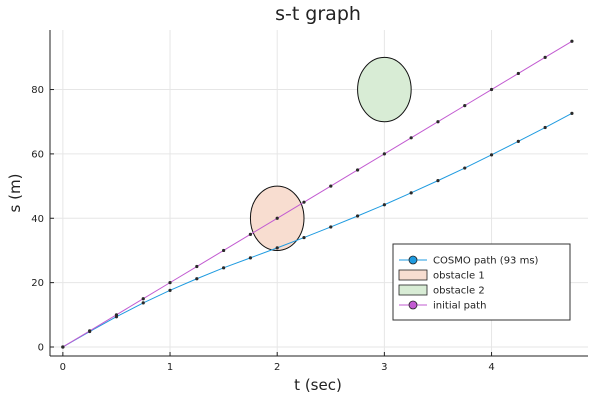  I want to click on legend-label: obstacle 2, so click(459, 291).